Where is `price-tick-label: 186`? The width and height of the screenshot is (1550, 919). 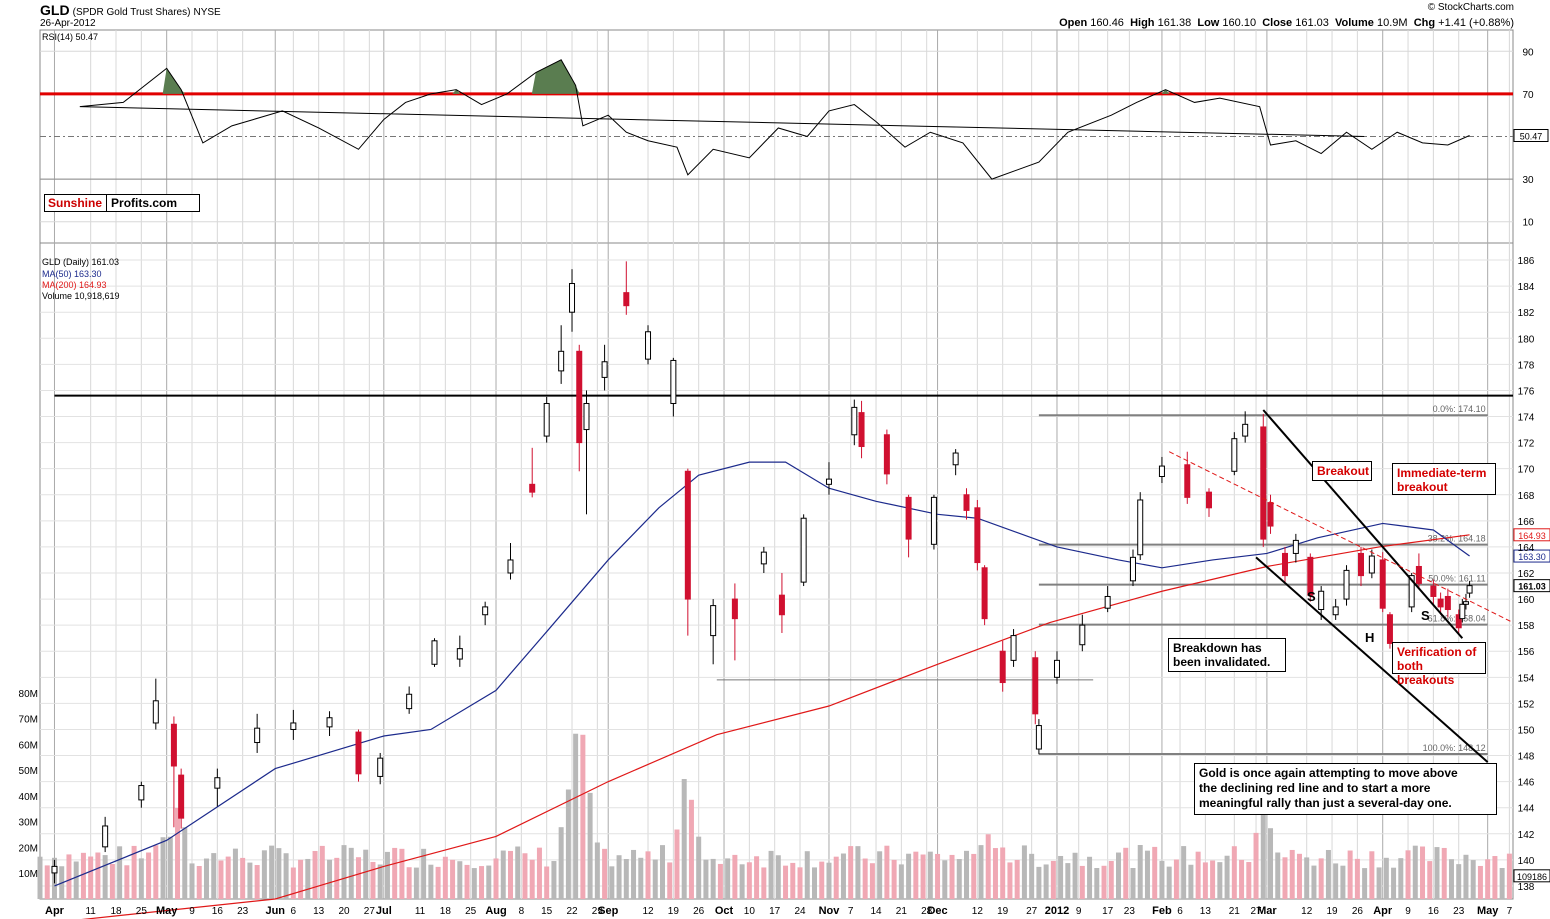
price-tick-label: 186 is located at coordinates (1526, 261).